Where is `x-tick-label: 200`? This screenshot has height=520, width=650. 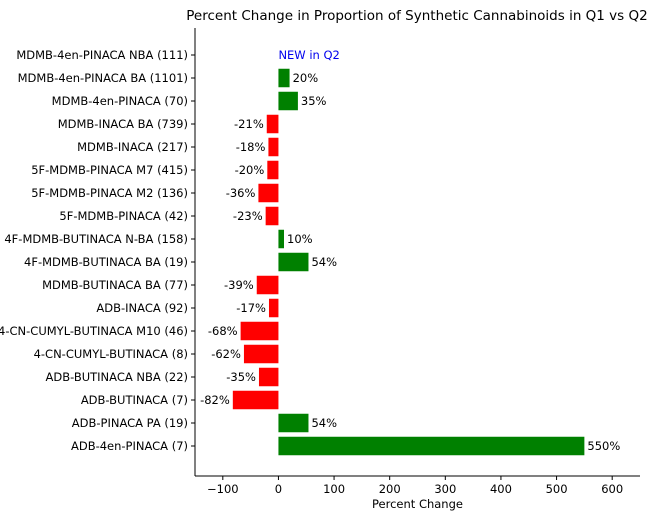 x-tick-label: 200 is located at coordinates (390, 489).